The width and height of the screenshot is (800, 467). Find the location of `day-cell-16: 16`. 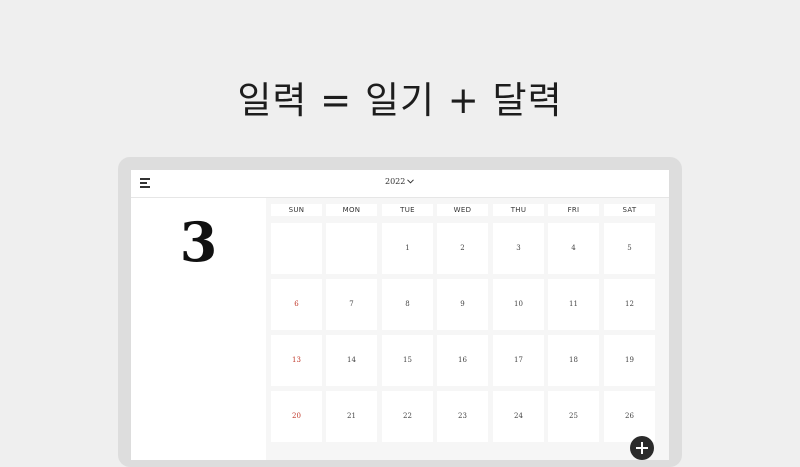

day-cell-16: 16 is located at coordinates (462, 360).